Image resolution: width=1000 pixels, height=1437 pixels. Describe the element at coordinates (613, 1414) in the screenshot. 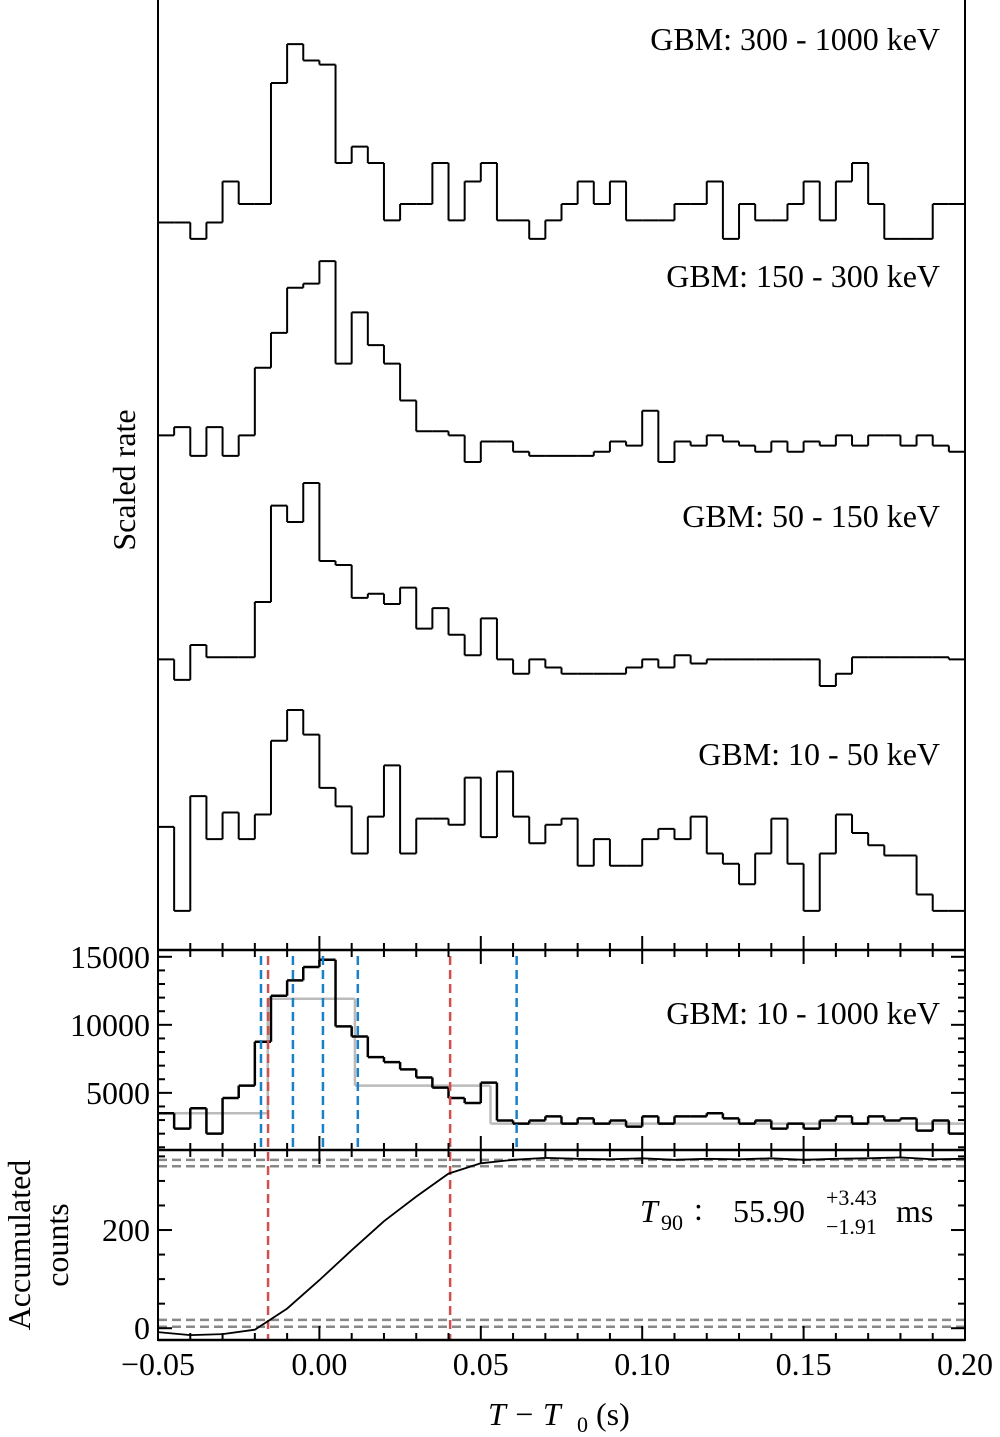

I see `x-axis-label: (s)` at that location.